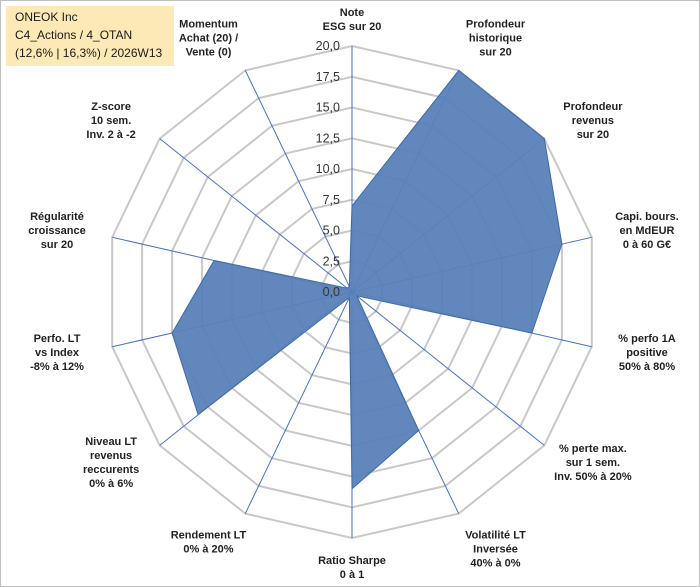  Describe the element at coordinates (331, 261) in the screenshot. I see `tick-label: 2,5` at that location.